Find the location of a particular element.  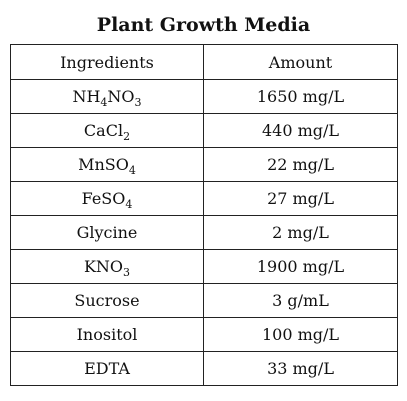

table-row: EDTA 33 mg/L is located at coordinates (204, 368).